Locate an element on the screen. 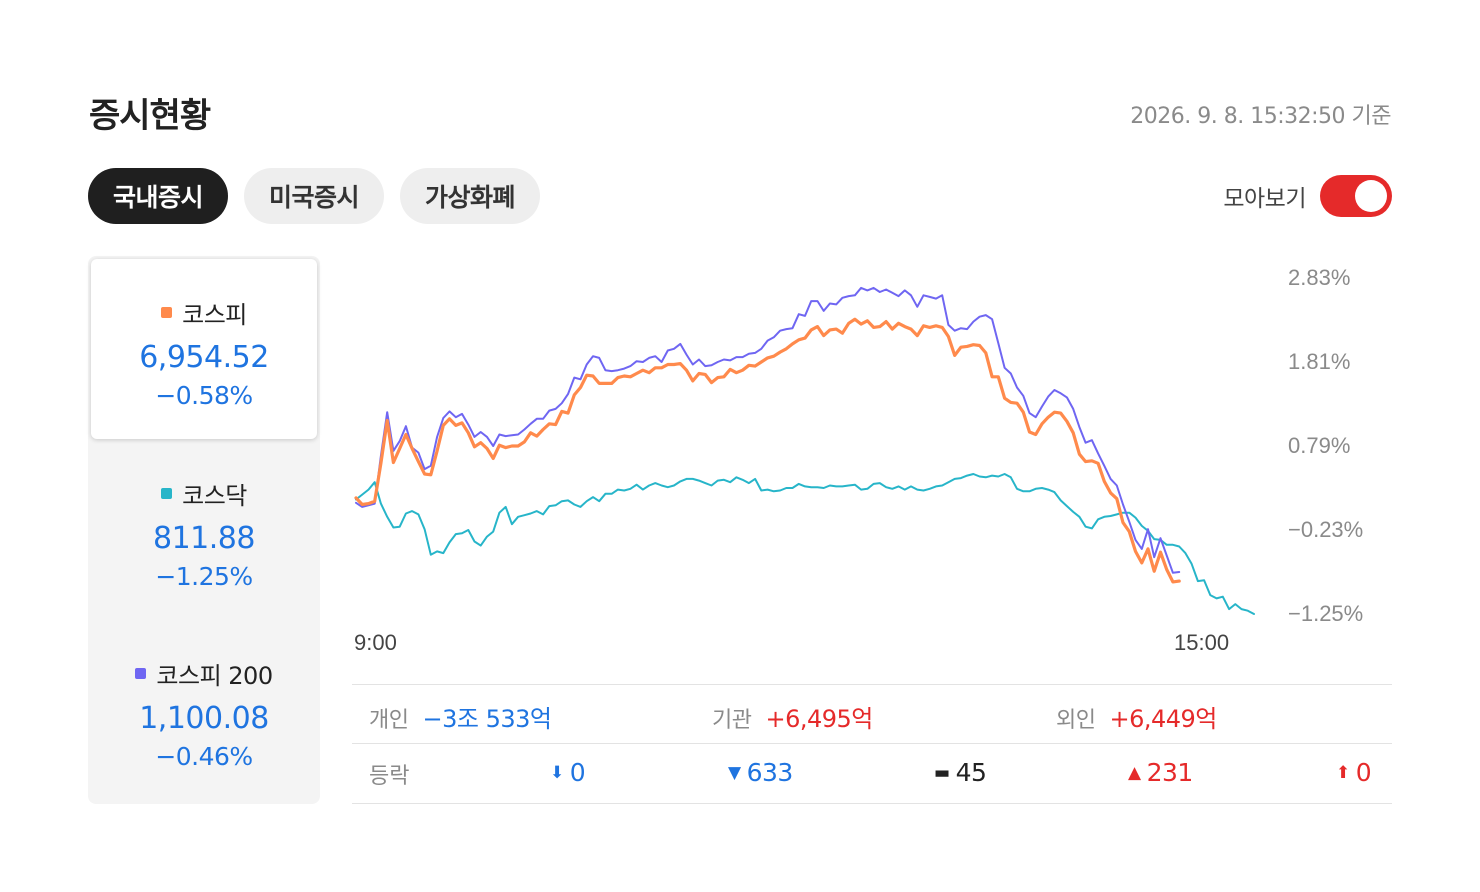 This screenshot has height=892, width=1480. lower-limit-arrow-icon: ⬇ is located at coordinates (557, 772).